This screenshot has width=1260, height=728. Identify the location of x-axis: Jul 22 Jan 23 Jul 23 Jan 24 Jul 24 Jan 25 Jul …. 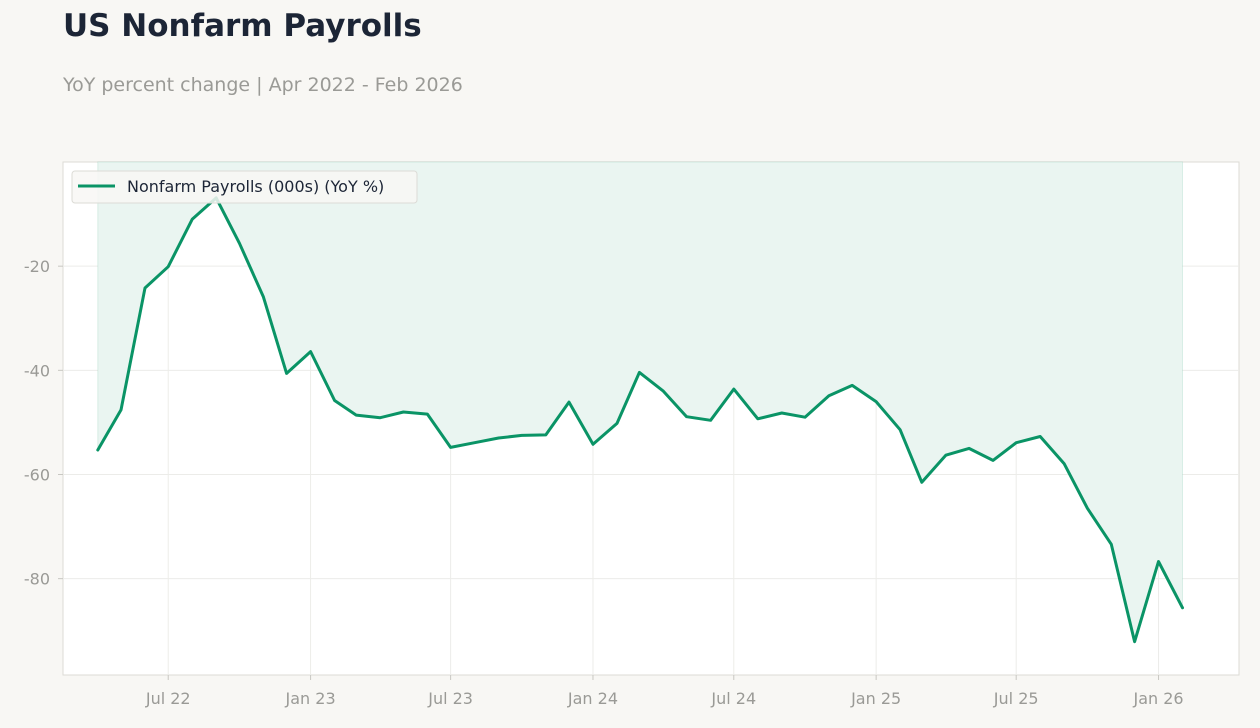
(664, 691).